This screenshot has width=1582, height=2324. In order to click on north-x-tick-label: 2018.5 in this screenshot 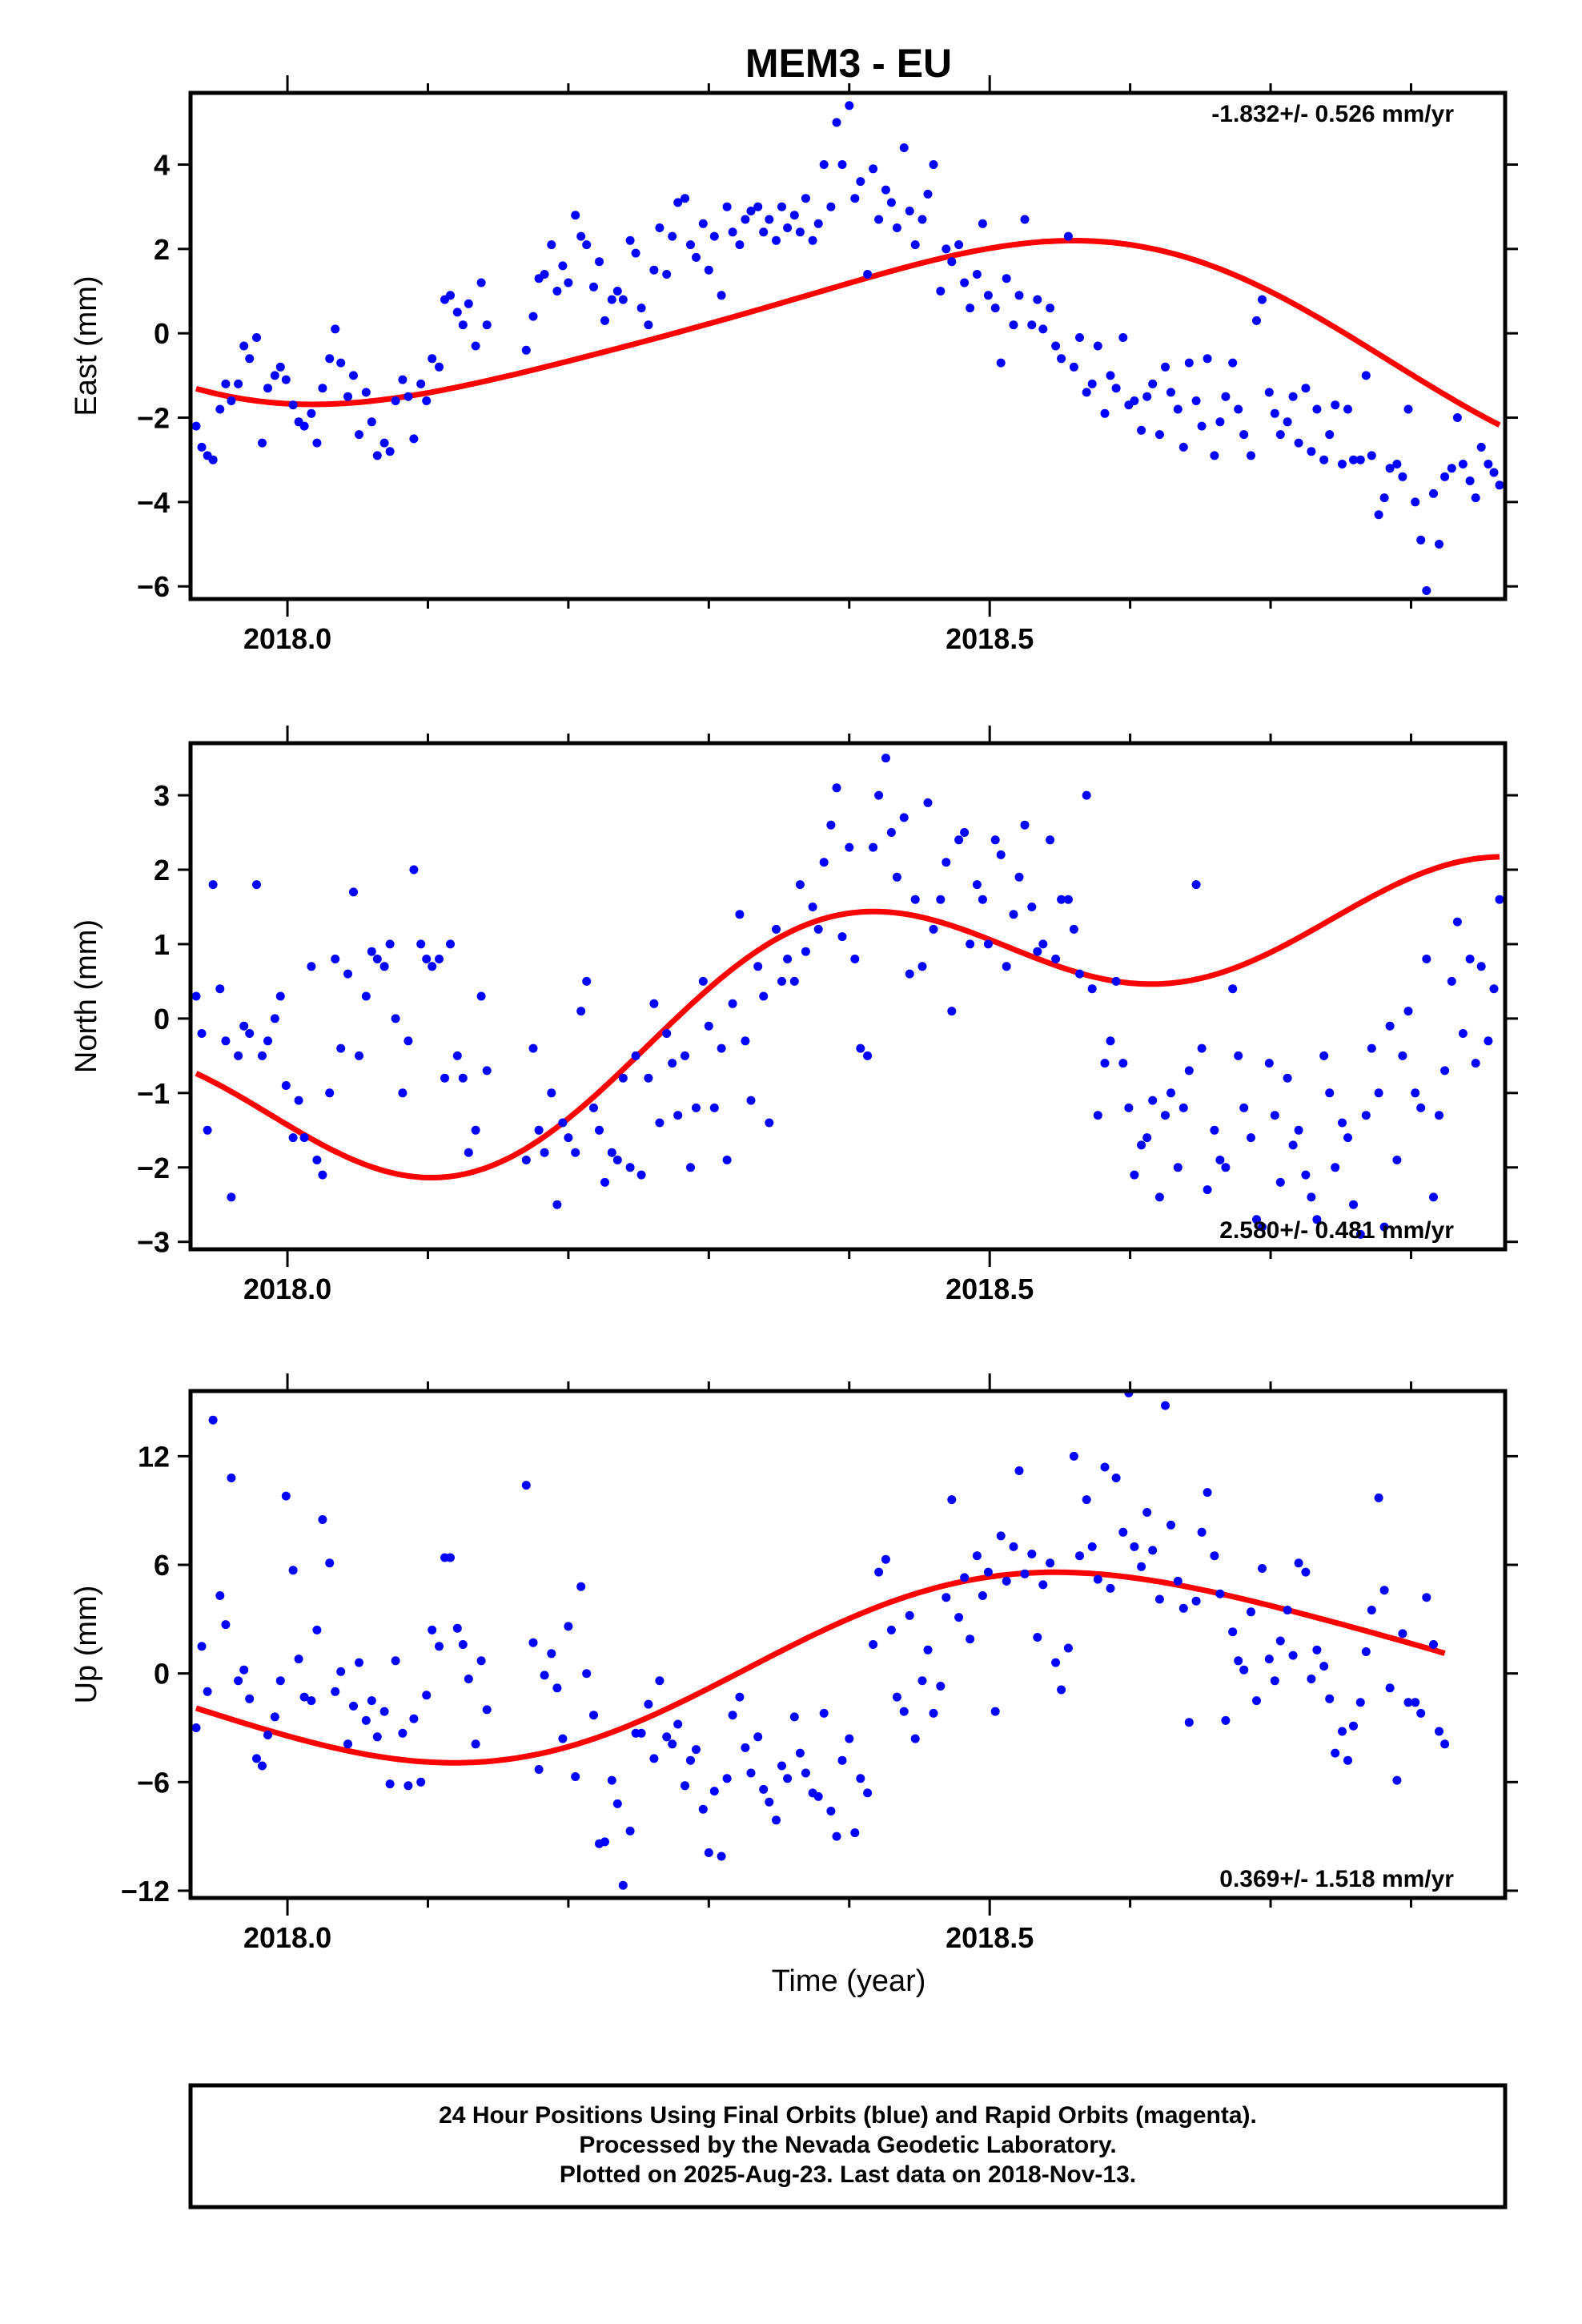, I will do `click(990, 1289)`.